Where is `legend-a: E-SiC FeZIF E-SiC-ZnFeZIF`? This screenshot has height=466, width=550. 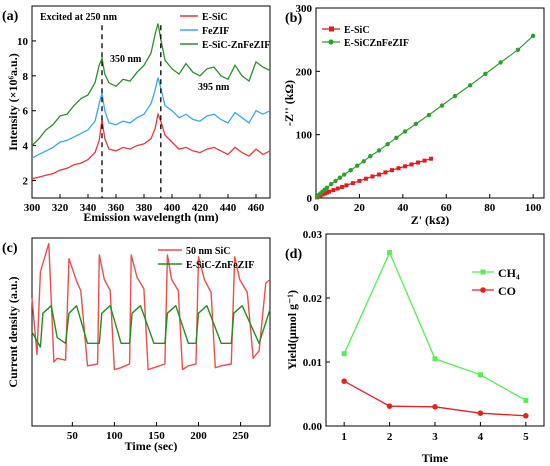 legend-a: E-SiC FeZIF E-SiC-ZnFeZIF is located at coordinates (225, 31).